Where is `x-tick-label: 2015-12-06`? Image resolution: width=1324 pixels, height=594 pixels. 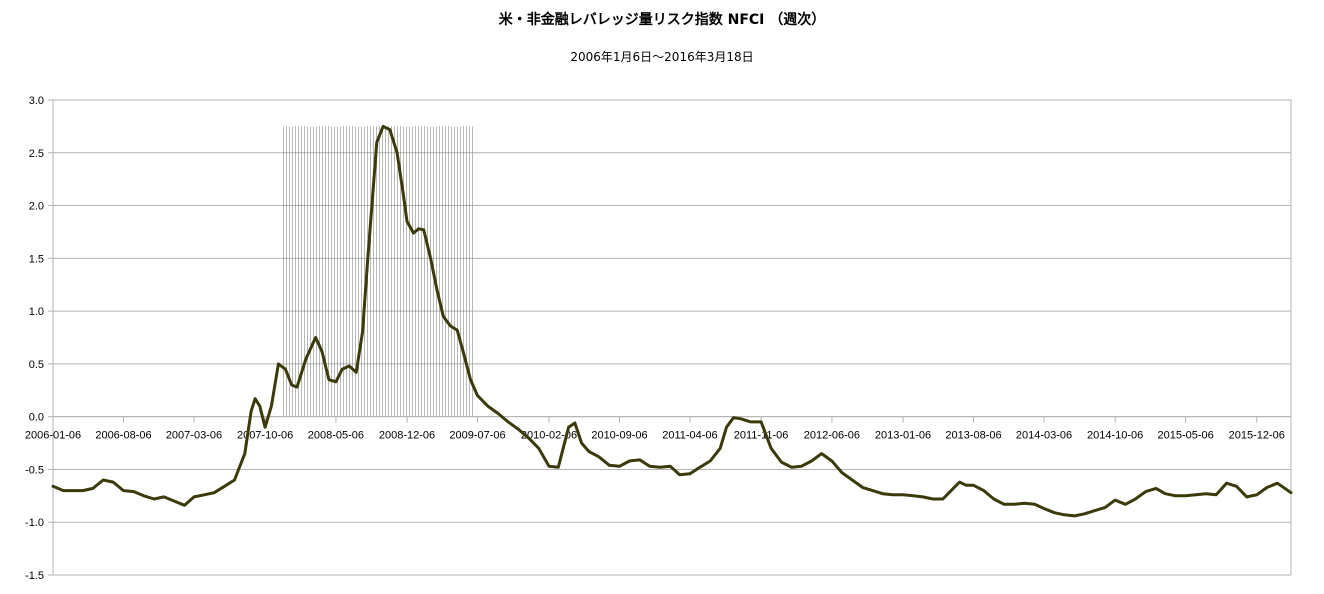
x-tick-label: 2015-12-06 is located at coordinates (1257, 436).